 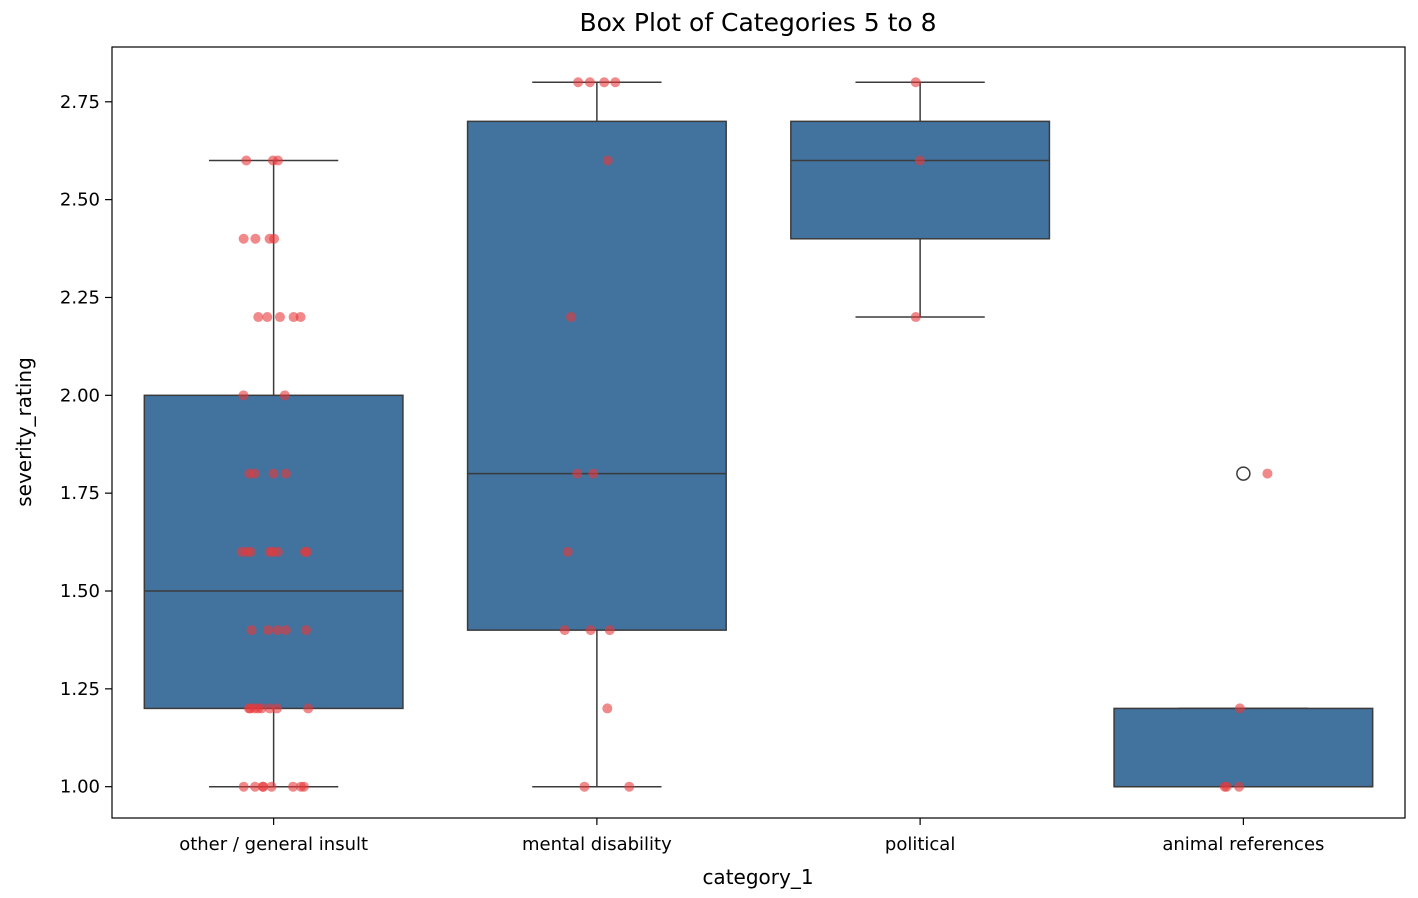 What do you see at coordinates (80, 200) in the screenshot?
I see `y-tick-label: 2.50` at bounding box center [80, 200].